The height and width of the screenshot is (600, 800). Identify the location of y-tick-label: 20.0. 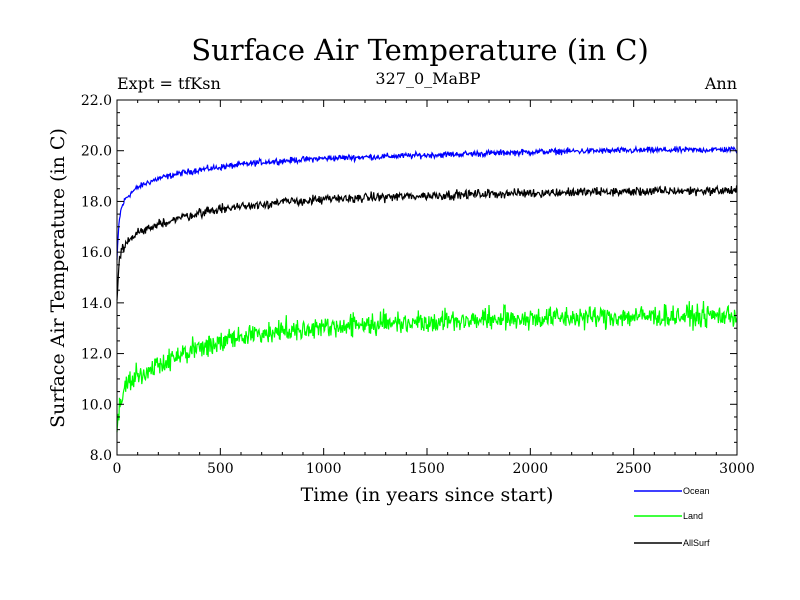
(96, 152).